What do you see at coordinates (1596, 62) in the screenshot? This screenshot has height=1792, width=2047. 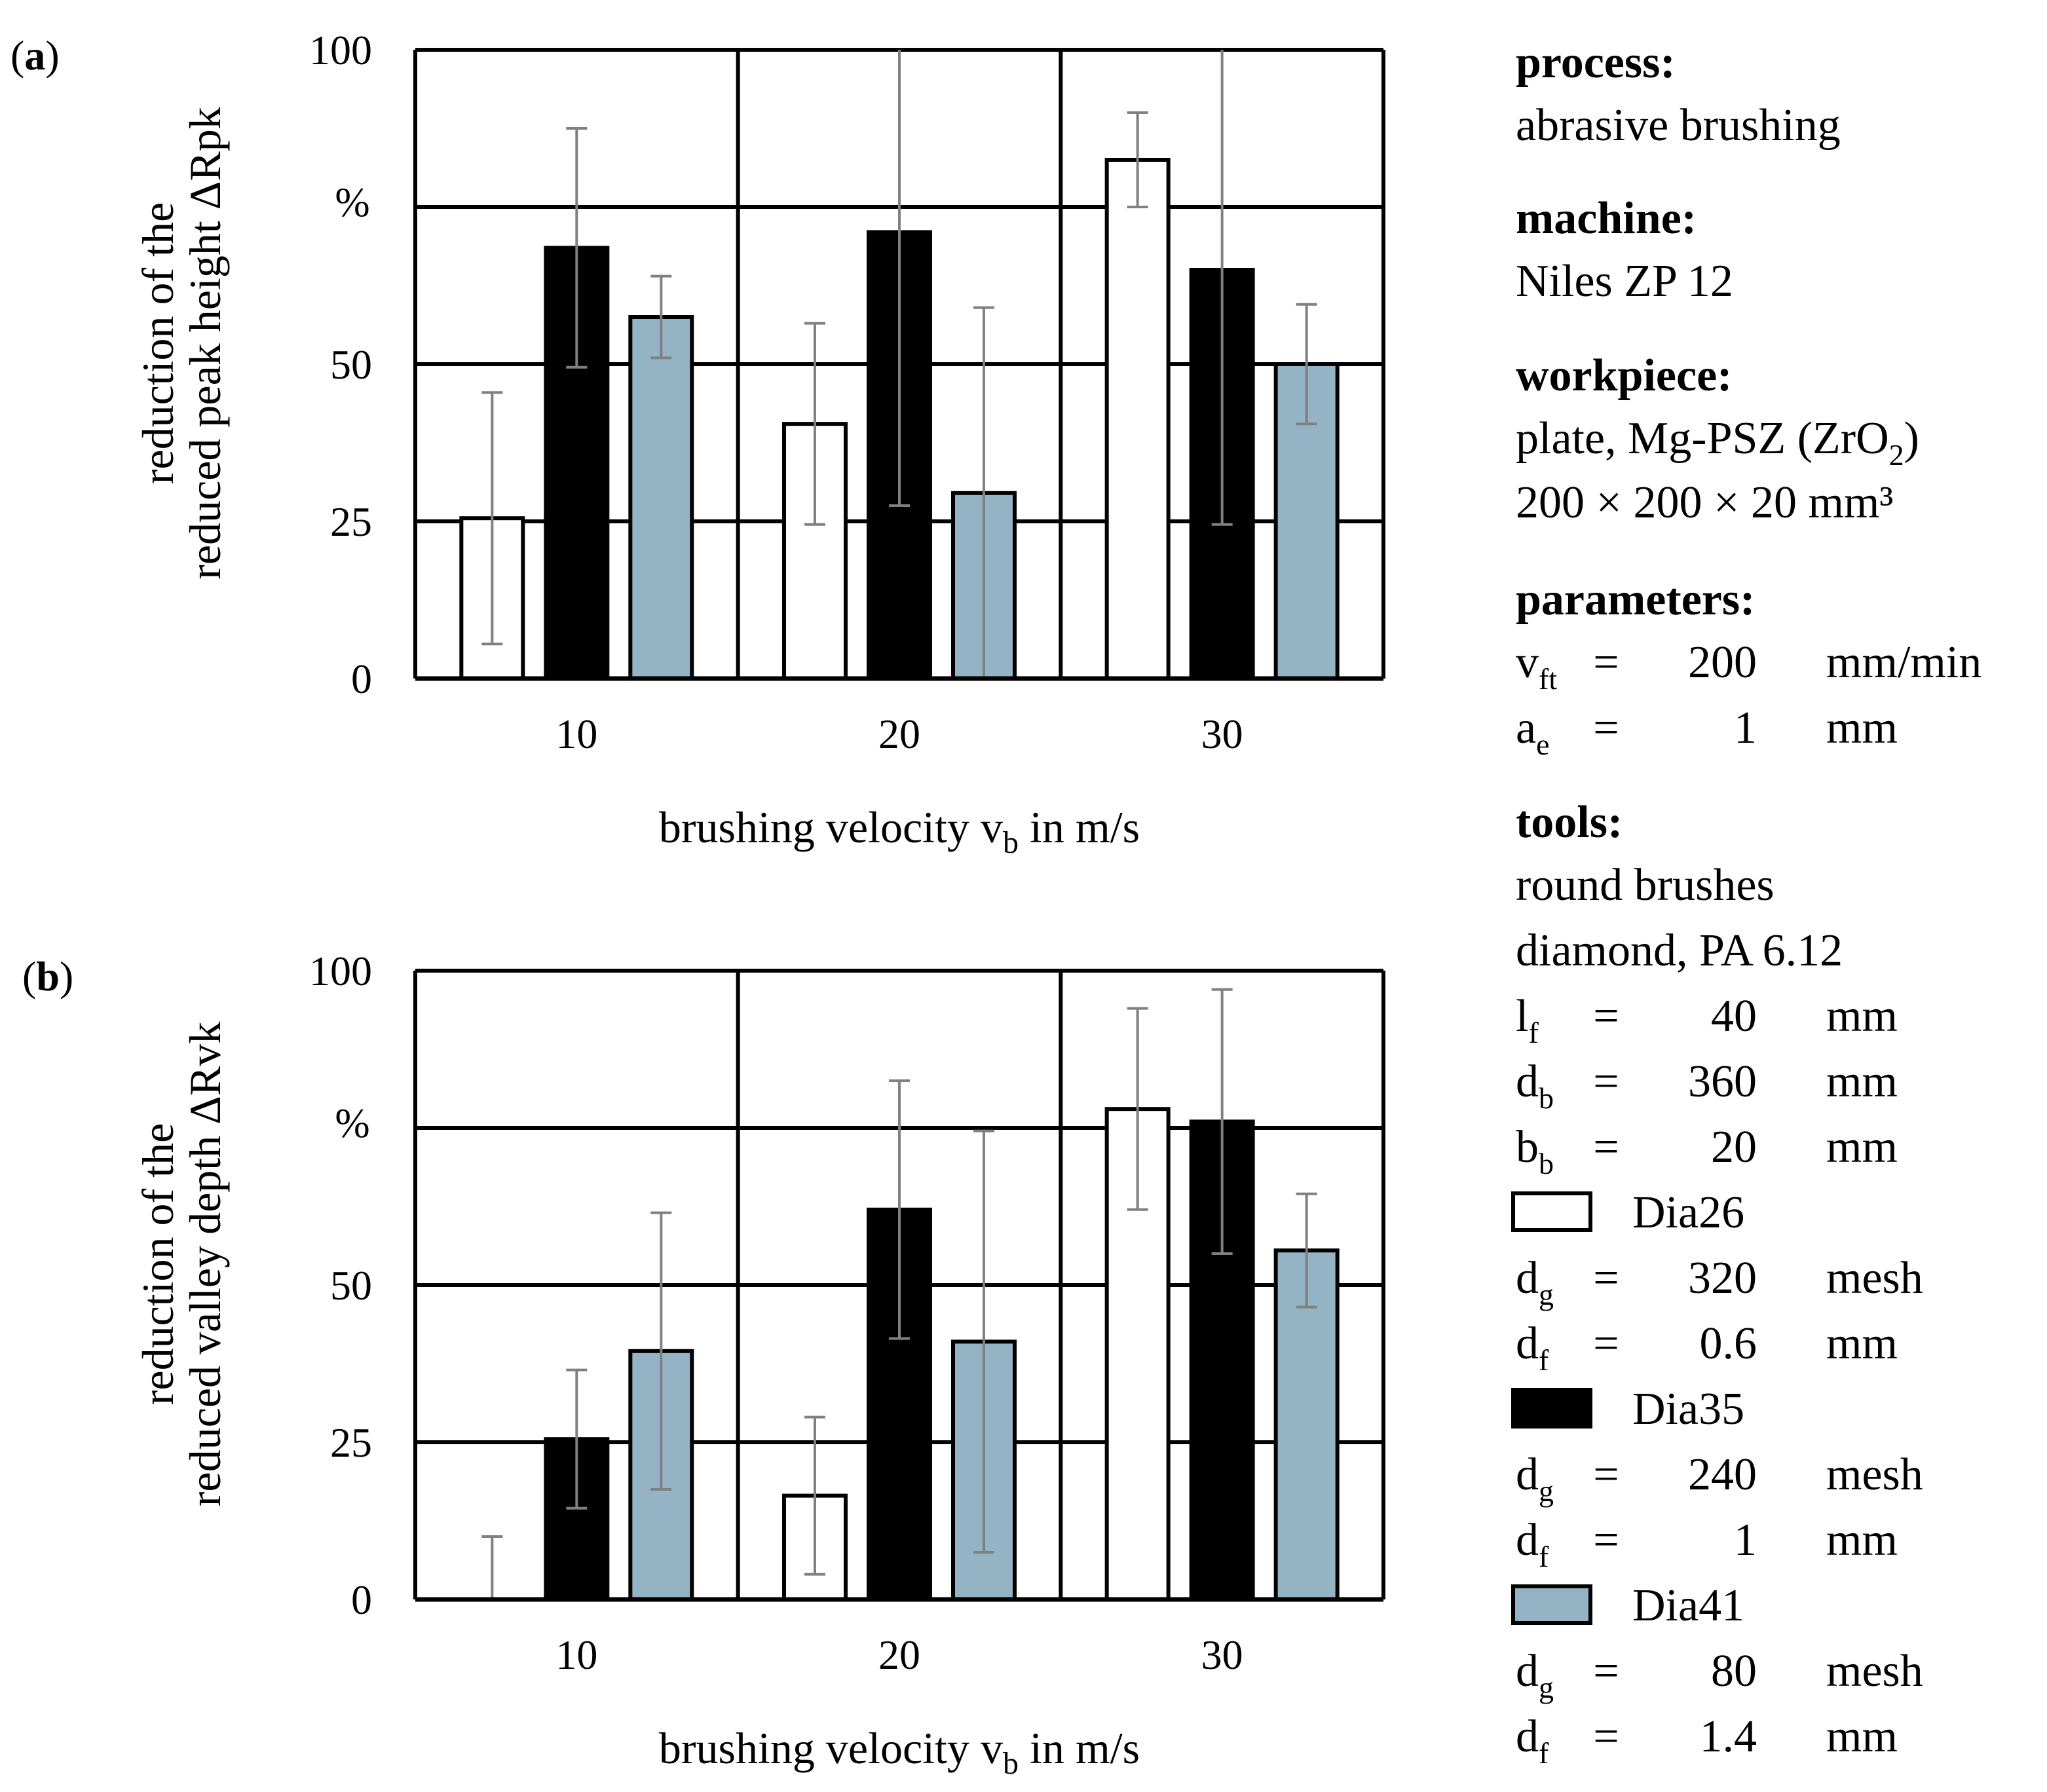 I see `process-heading: process:` at bounding box center [1596, 62].